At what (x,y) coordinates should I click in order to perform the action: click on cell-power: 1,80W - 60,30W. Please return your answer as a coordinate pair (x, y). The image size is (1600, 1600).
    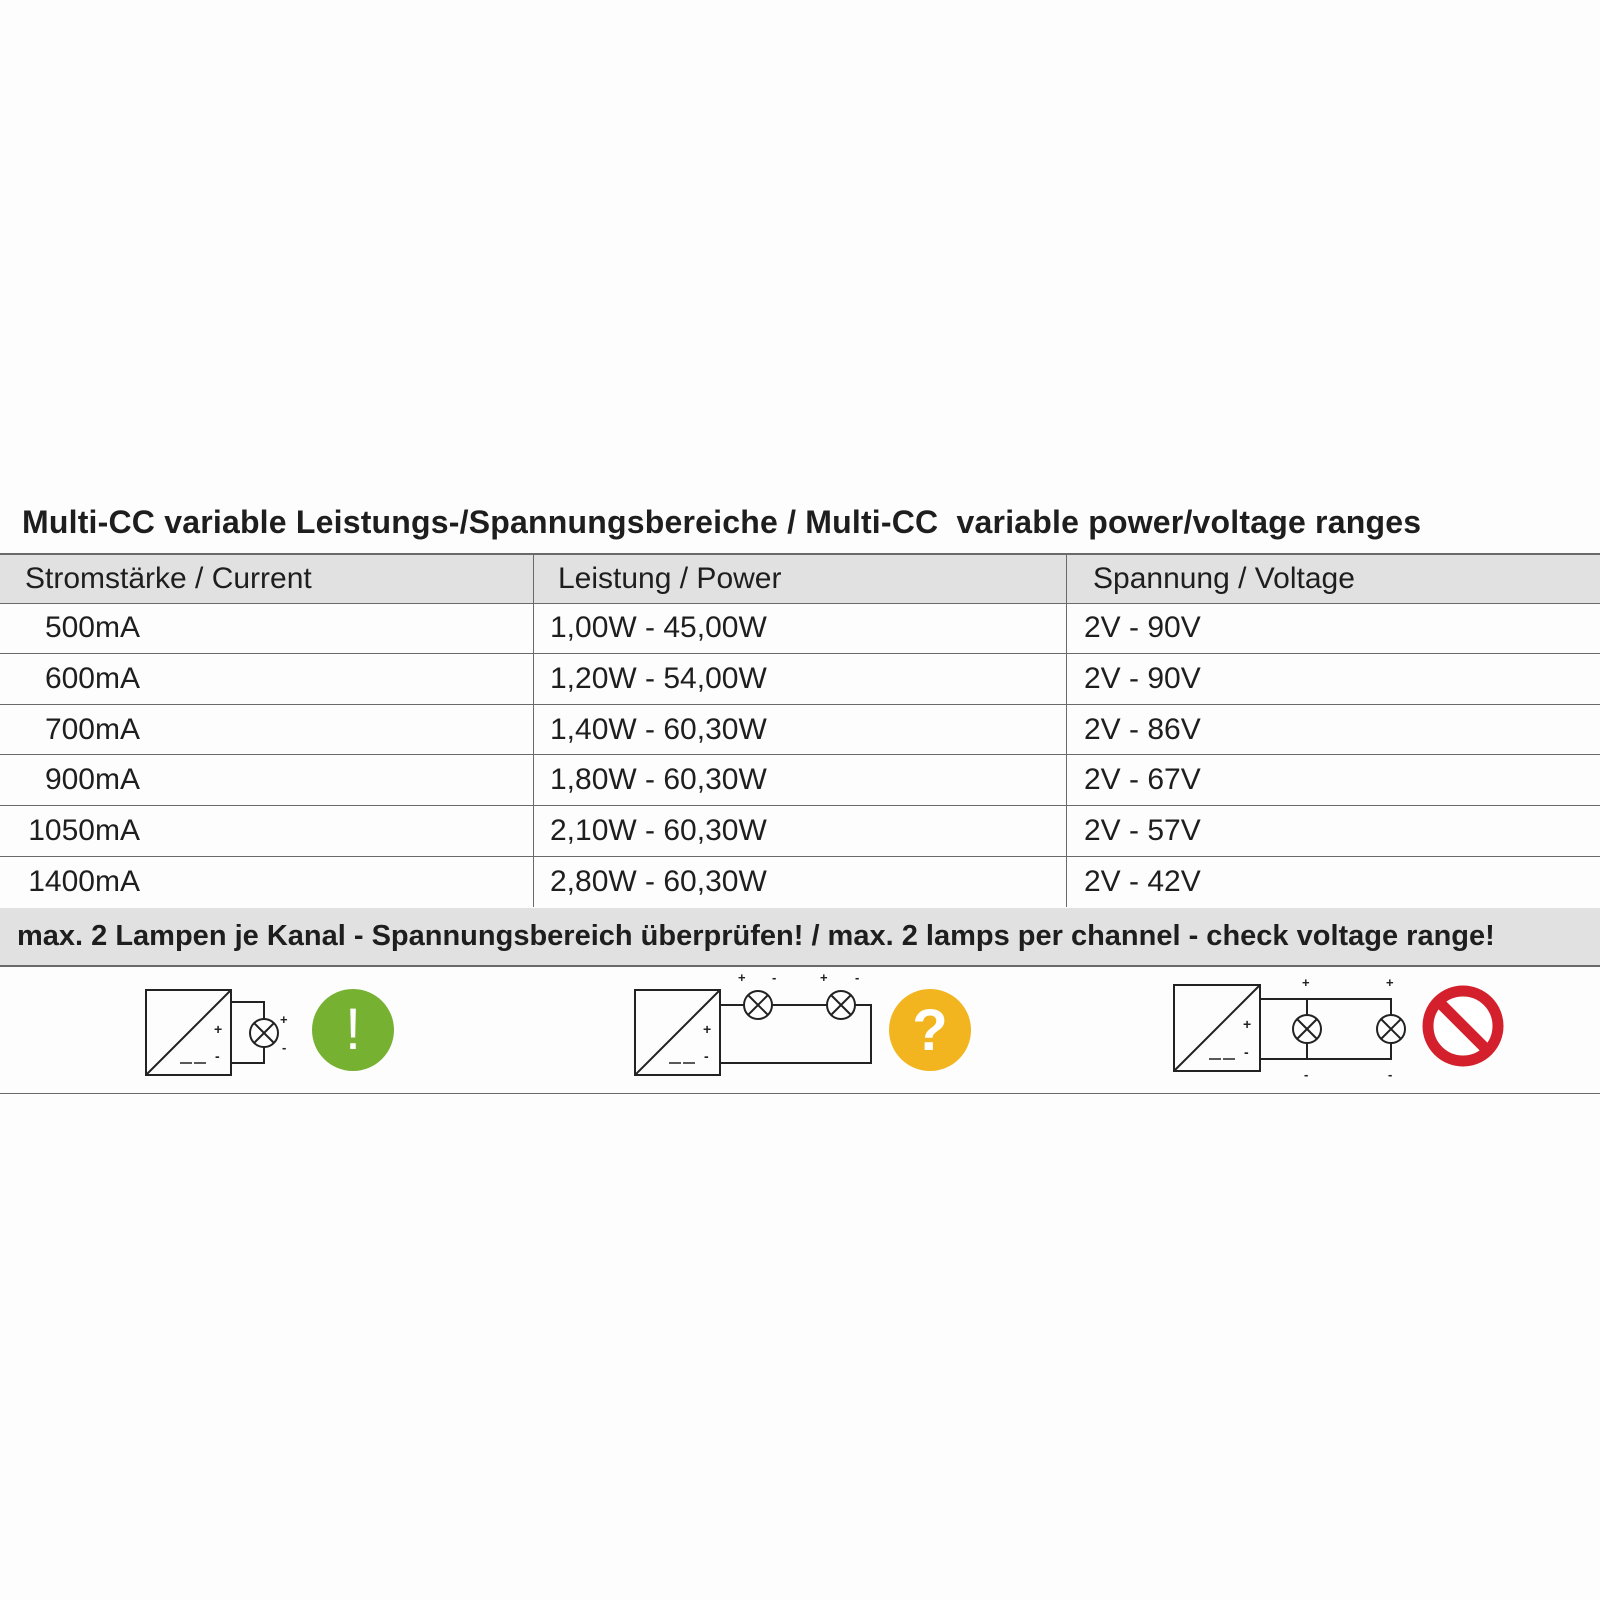
    Looking at the image, I should click on (799, 780).